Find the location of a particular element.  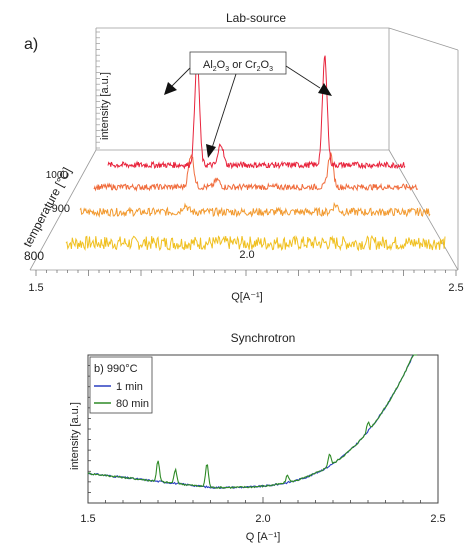

arrow-line-left is located at coordinates (181, 77).